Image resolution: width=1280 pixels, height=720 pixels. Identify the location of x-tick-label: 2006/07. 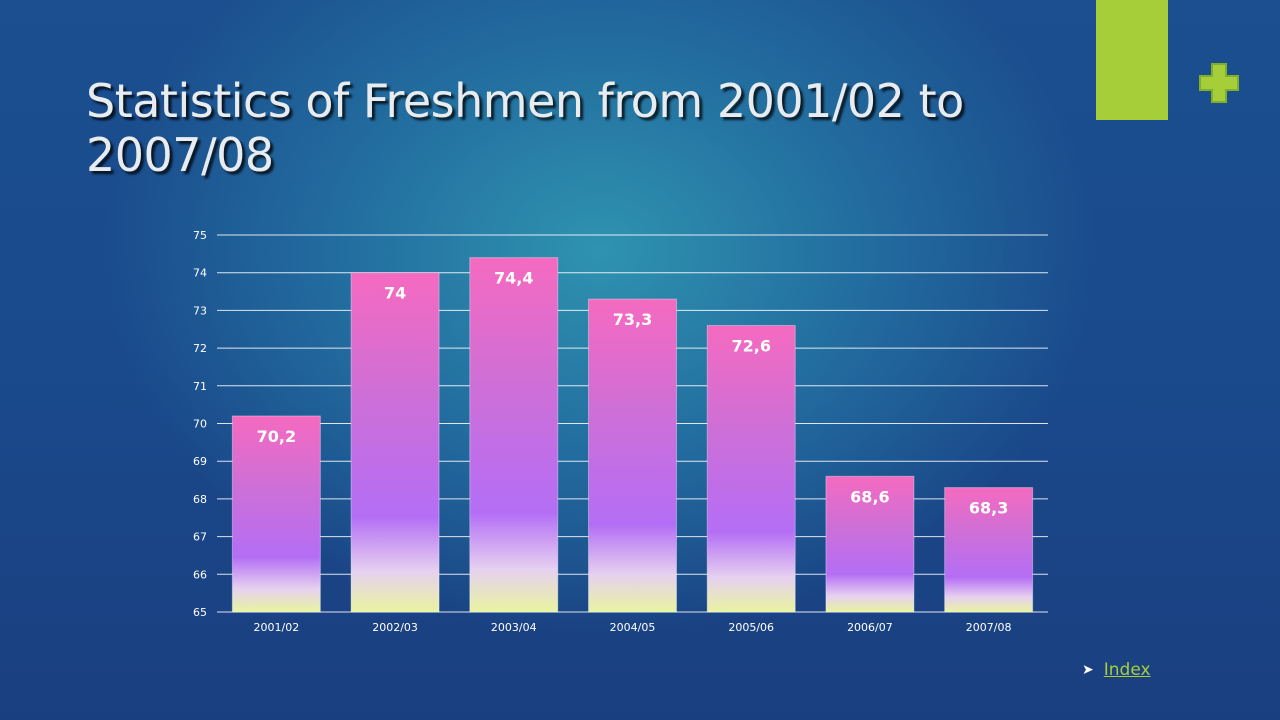
(870, 627).